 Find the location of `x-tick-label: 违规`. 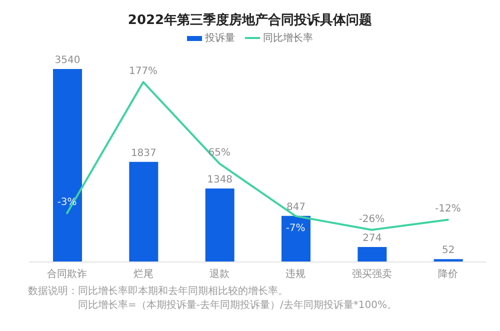

x-tick-label: 违规 is located at coordinates (296, 274).